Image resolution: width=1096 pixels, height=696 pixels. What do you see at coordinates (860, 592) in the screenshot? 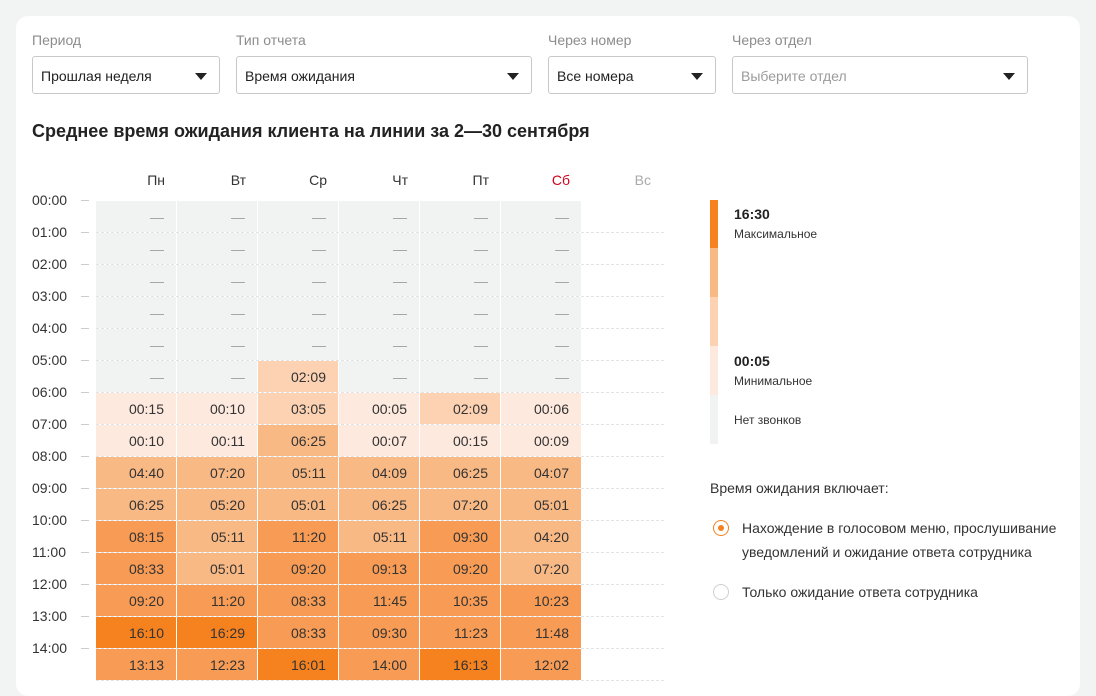
I see `radio-wait-only-label: Только ожидание ответа сотрудника` at bounding box center [860, 592].